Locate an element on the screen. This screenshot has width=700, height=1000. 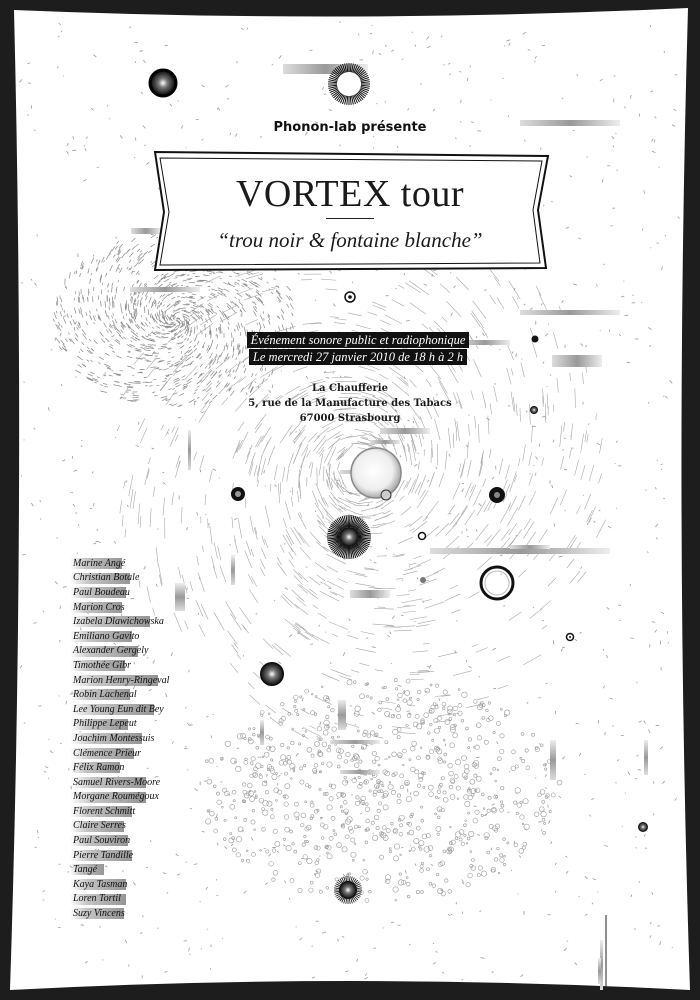
list-item: Tangé is located at coordinates (150, 869).